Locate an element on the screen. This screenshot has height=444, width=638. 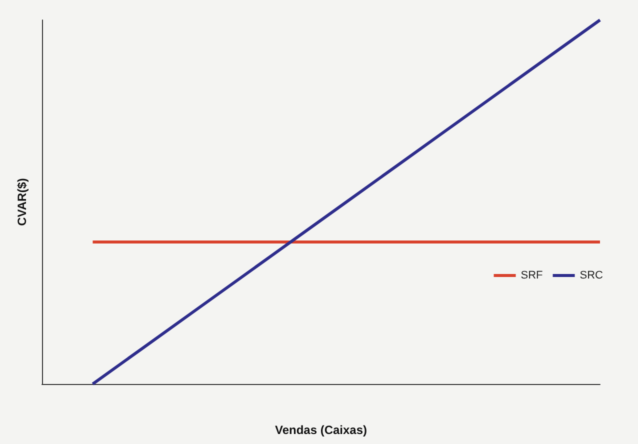
legend-label: SRC is located at coordinates (592, 276).